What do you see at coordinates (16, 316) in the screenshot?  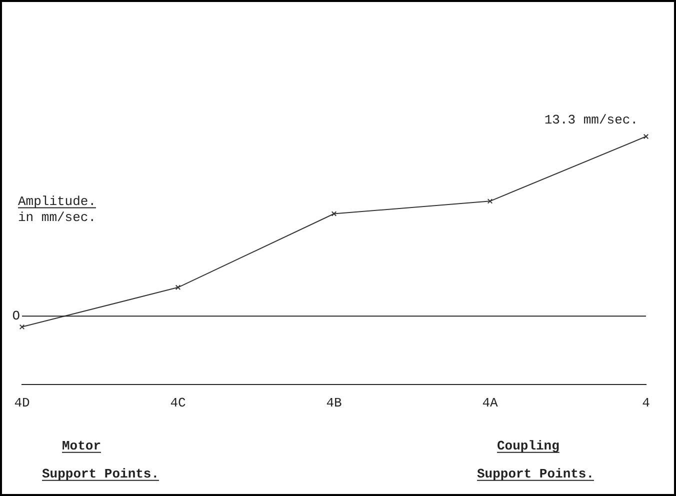 I see `text: O` at bounding box center [16, 316].